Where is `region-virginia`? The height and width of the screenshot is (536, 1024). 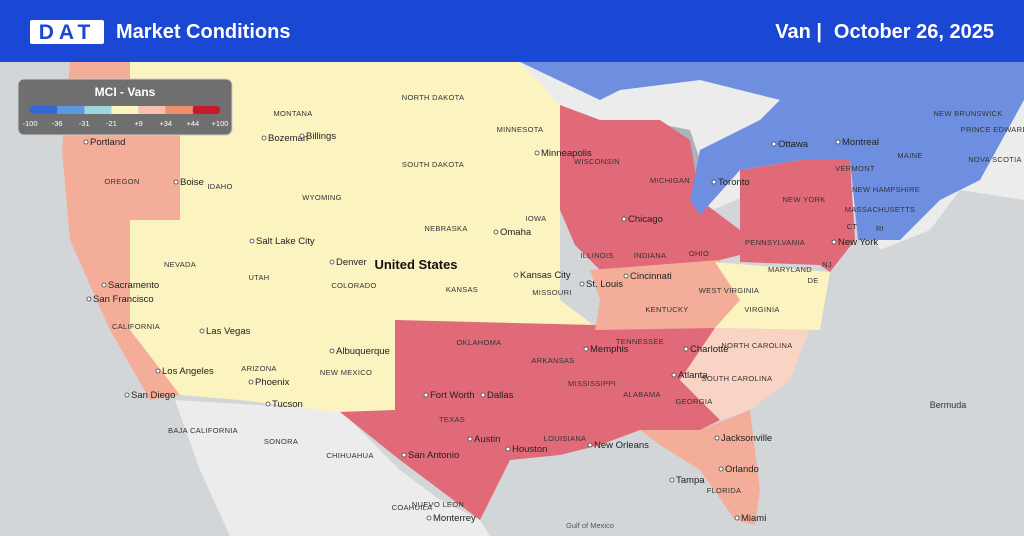 region-virginia is located at coordinates (772, 296).